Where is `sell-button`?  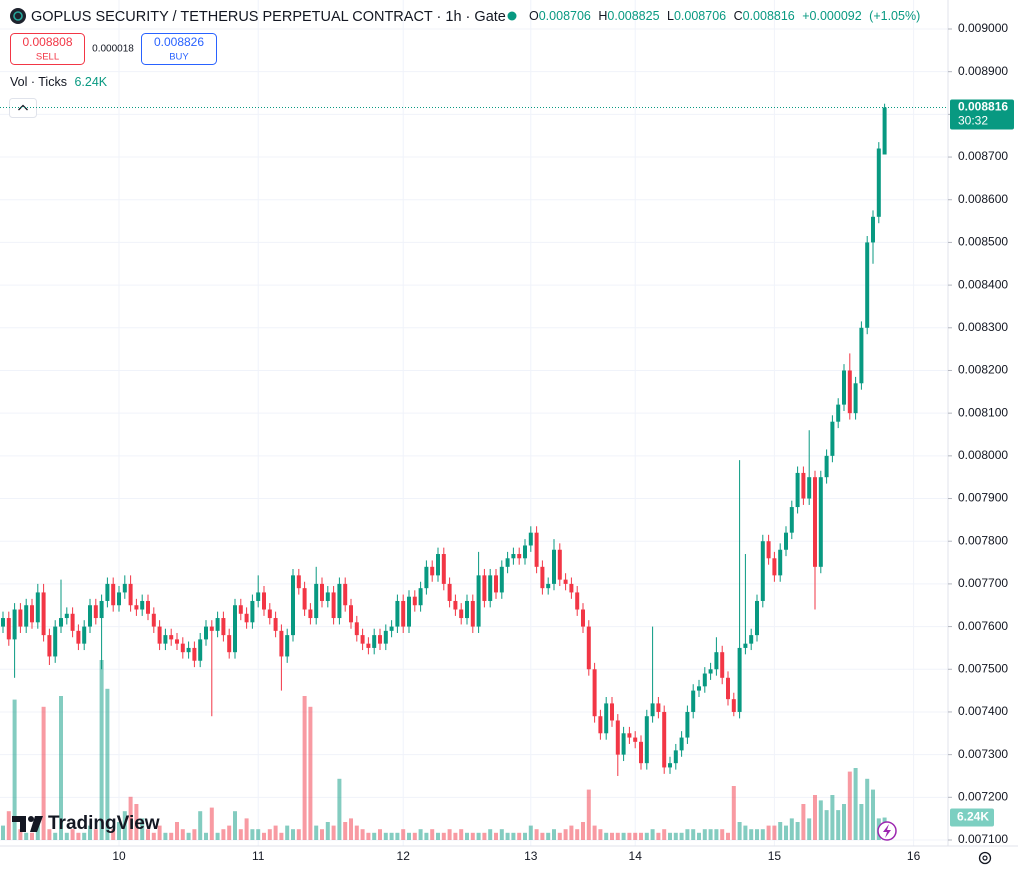
sell-button is located at coordinates (47, 49).